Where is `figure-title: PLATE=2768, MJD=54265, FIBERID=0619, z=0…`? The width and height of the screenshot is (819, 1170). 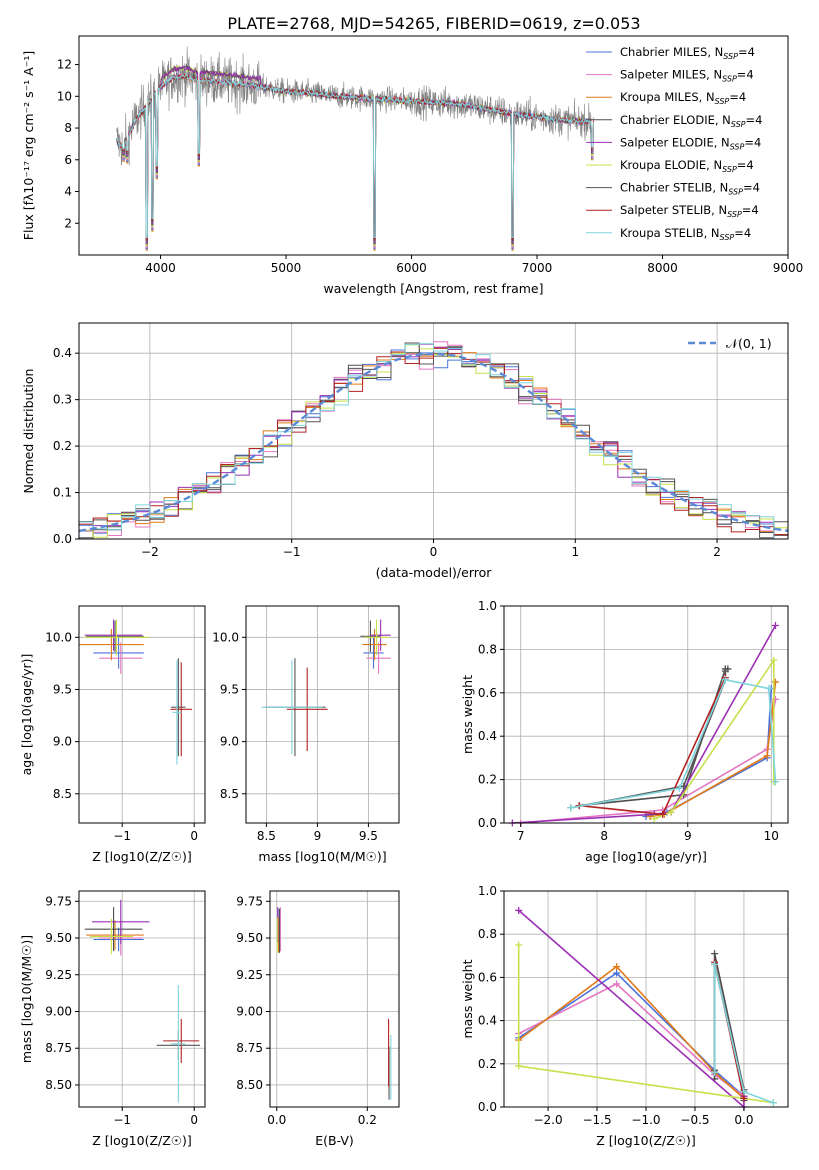
figure-title: PLATE=2768, MJD=54265, FIBERID=0619, z=0… is located at coordinates (433, 23).